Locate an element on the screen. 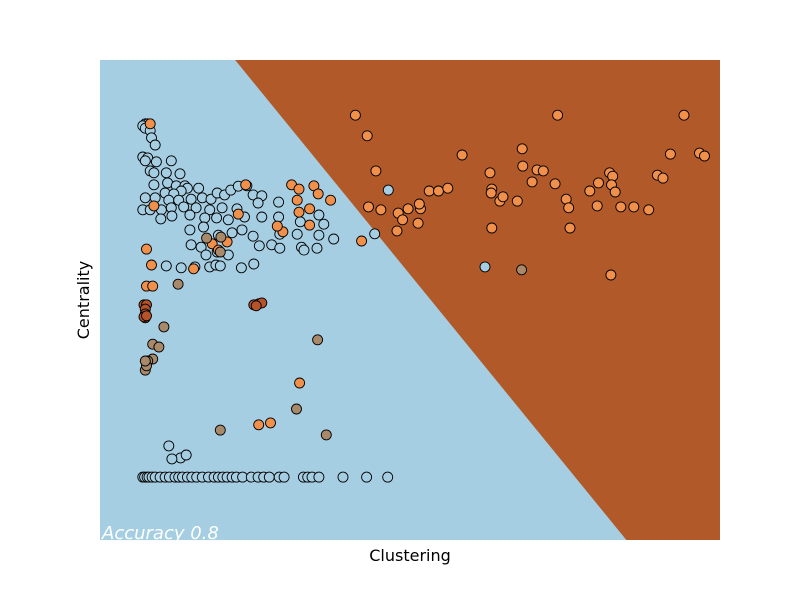  accuracy-annotation: Accuracy 0.8 is located at coordinates (160, 533).